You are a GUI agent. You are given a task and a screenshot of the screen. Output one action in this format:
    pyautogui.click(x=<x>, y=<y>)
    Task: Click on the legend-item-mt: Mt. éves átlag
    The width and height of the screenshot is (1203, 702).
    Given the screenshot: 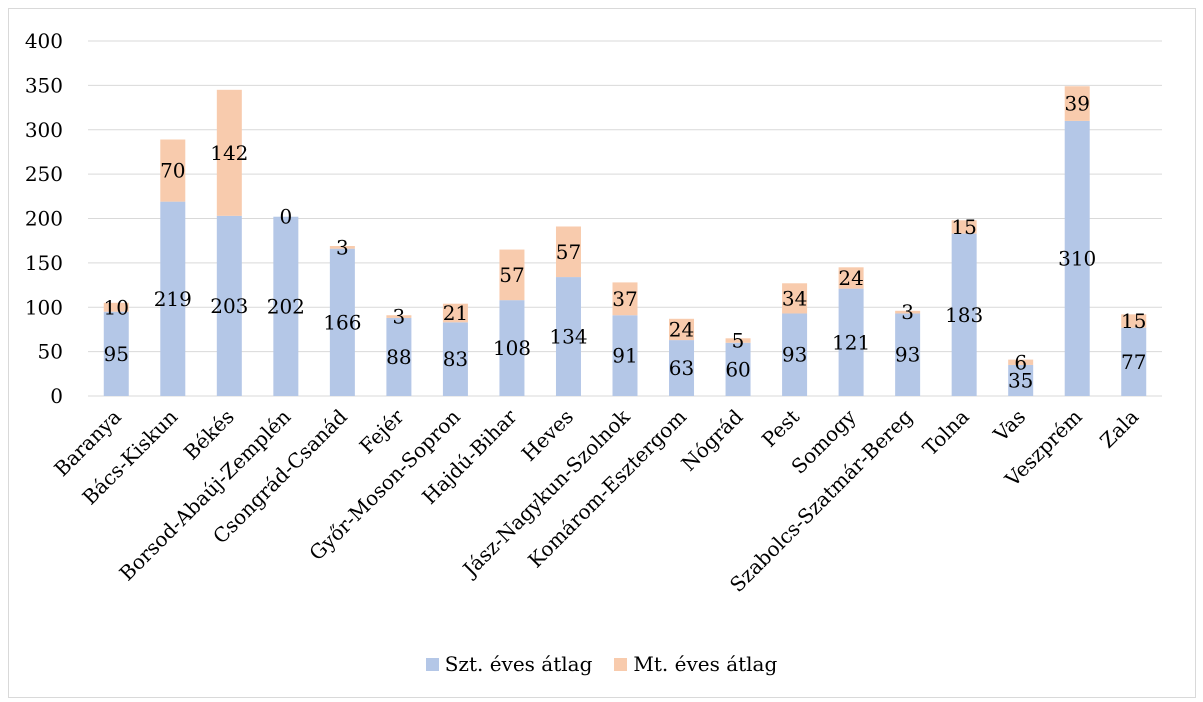 What is the action you would take?
    pyautogui.click(x=695, y=664)
    